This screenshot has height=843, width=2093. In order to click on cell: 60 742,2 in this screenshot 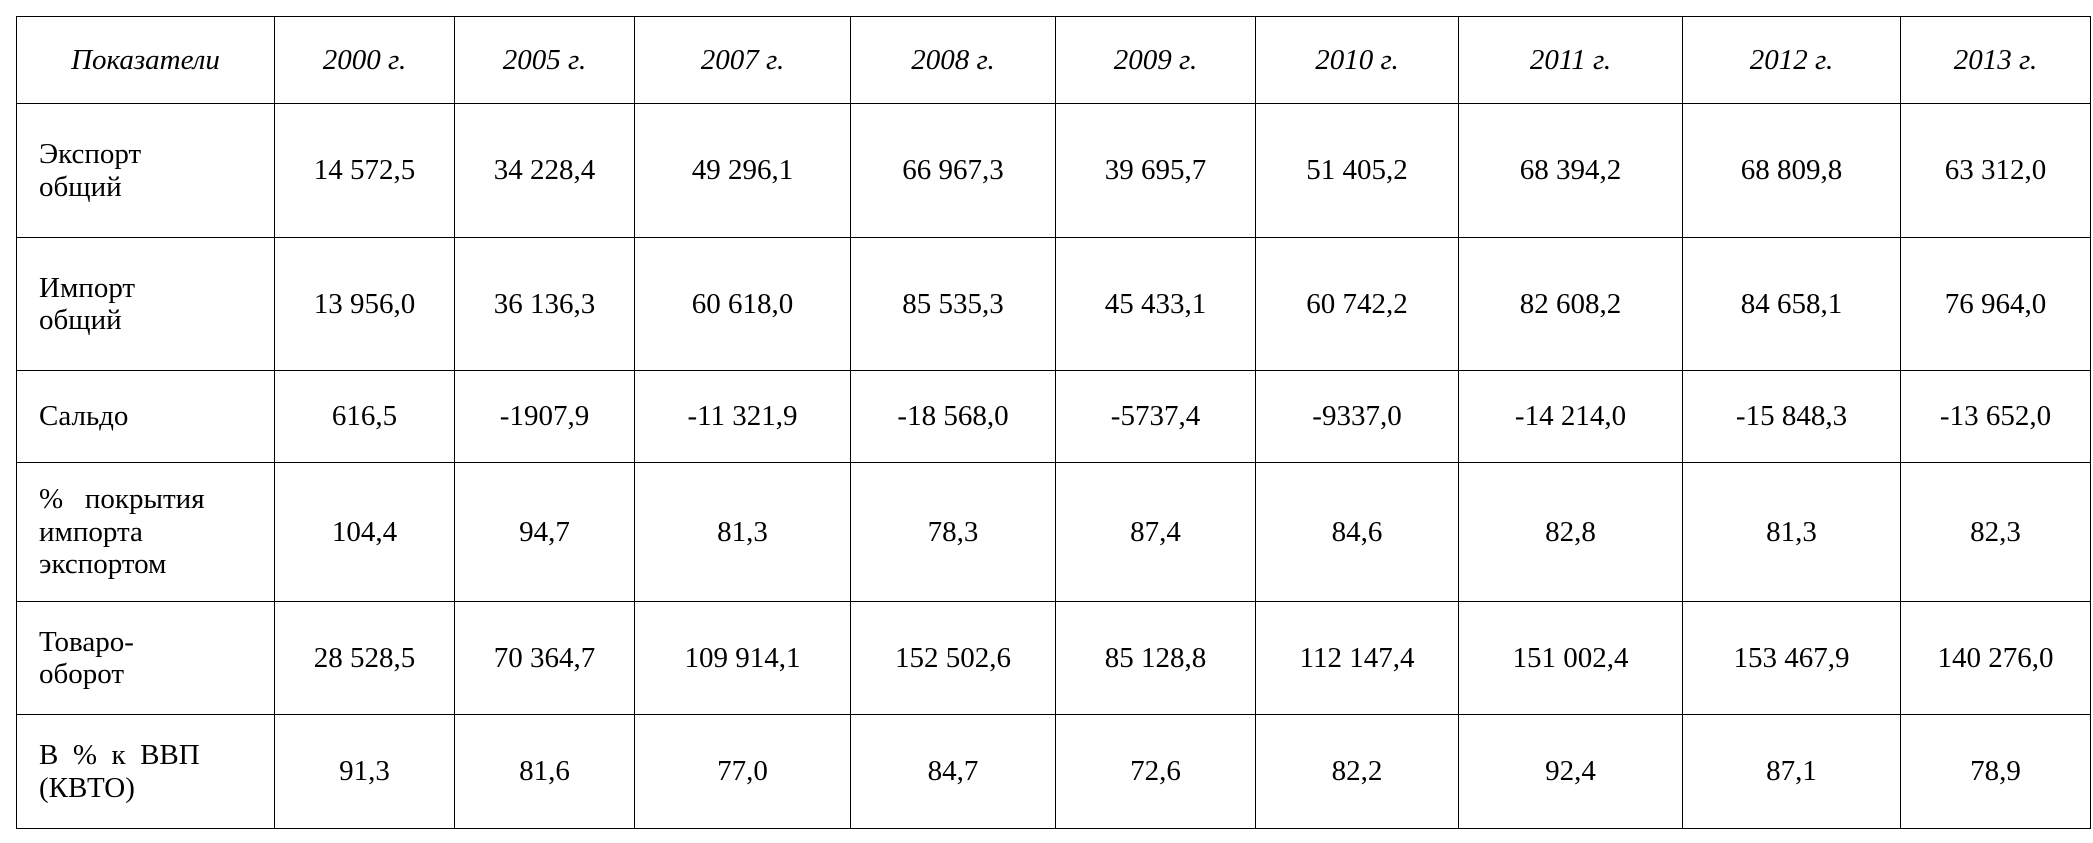, I will do `click(1357, 304)`.